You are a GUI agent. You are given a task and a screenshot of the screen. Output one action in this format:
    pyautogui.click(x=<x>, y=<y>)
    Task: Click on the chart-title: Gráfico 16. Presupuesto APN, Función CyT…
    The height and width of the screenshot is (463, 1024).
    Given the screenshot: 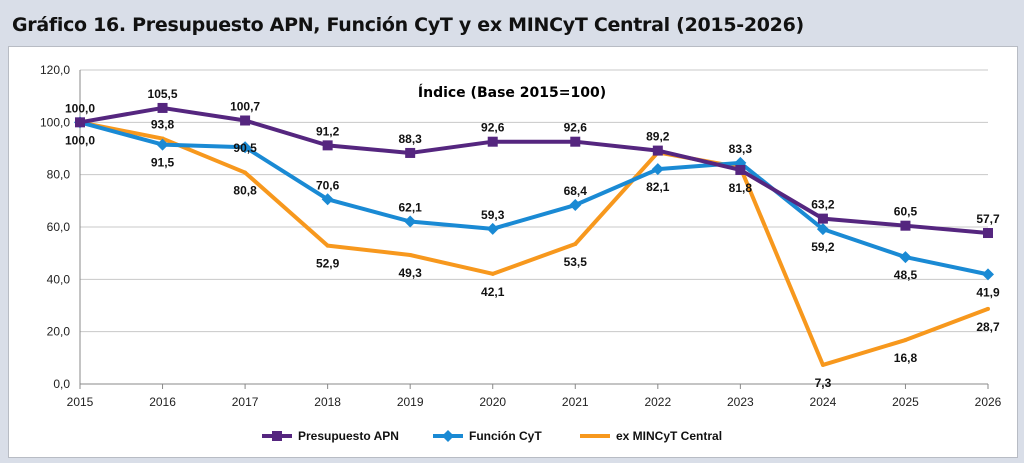 What is the action you would take?
    pyautogui.click(x=408, y=25)
    